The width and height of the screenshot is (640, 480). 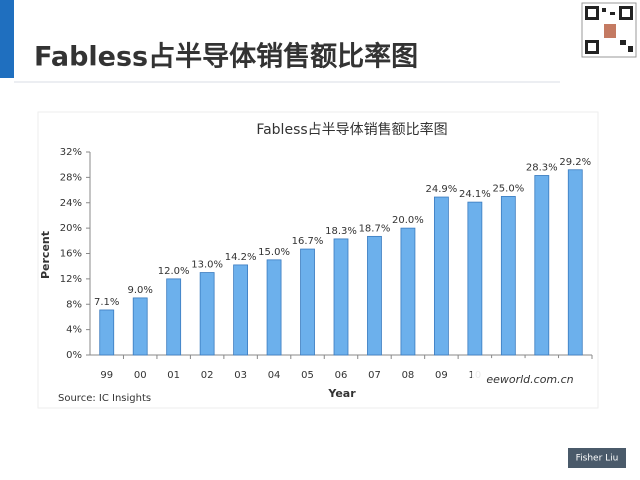 I want to click on slide-title: Fabless占半导体销售额比率图, so click(x=226, y=57).